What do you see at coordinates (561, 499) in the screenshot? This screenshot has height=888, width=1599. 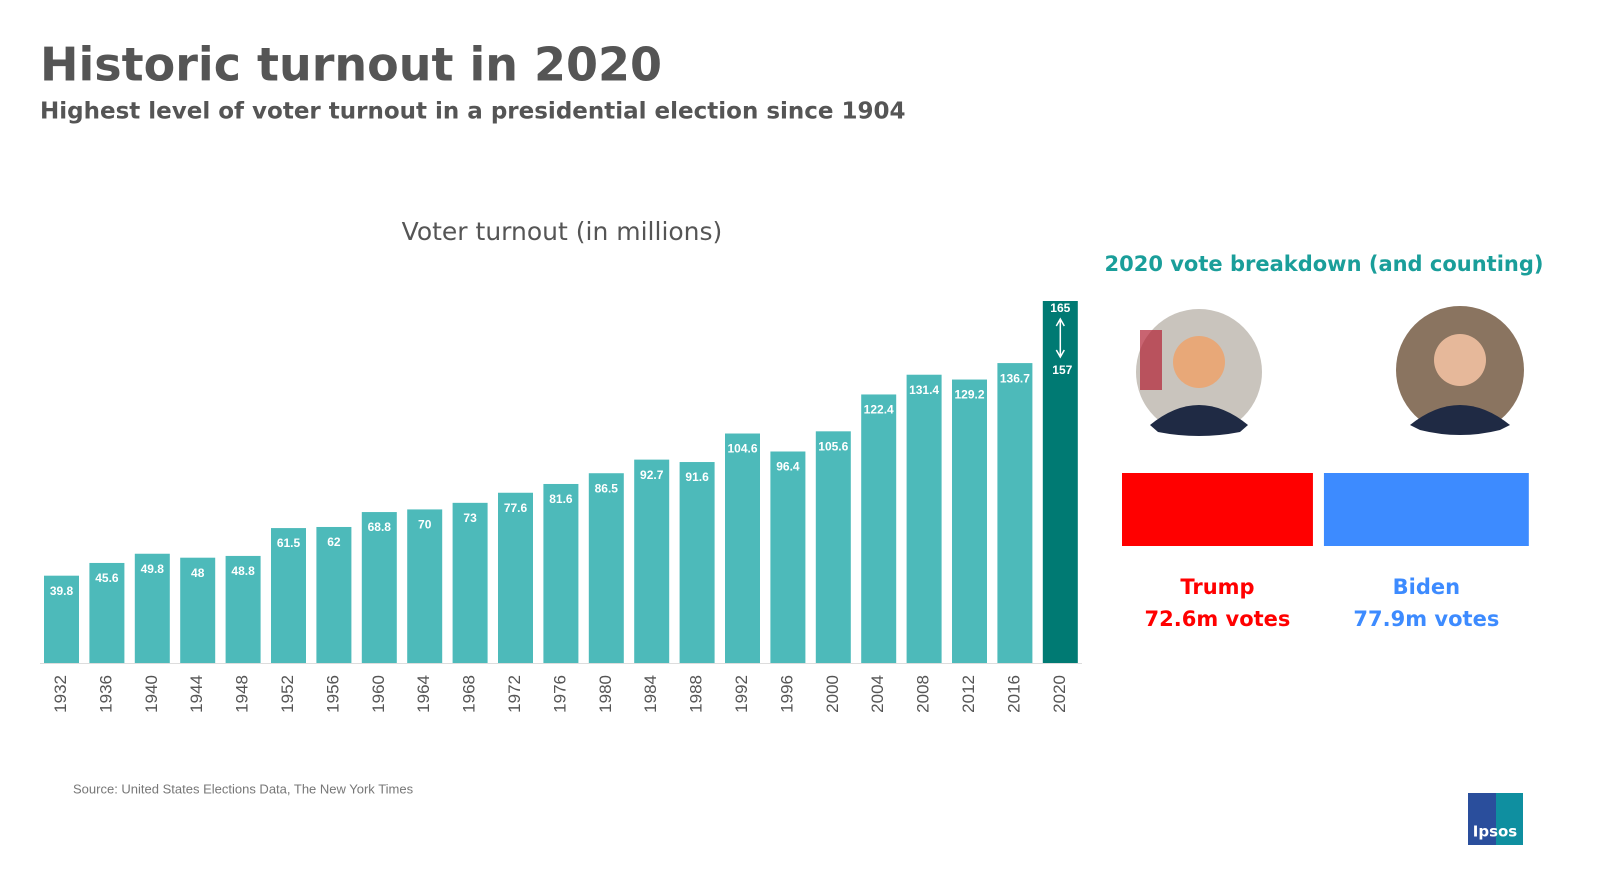 I see `value-label: 81.6` at bounding box center [561, 499].